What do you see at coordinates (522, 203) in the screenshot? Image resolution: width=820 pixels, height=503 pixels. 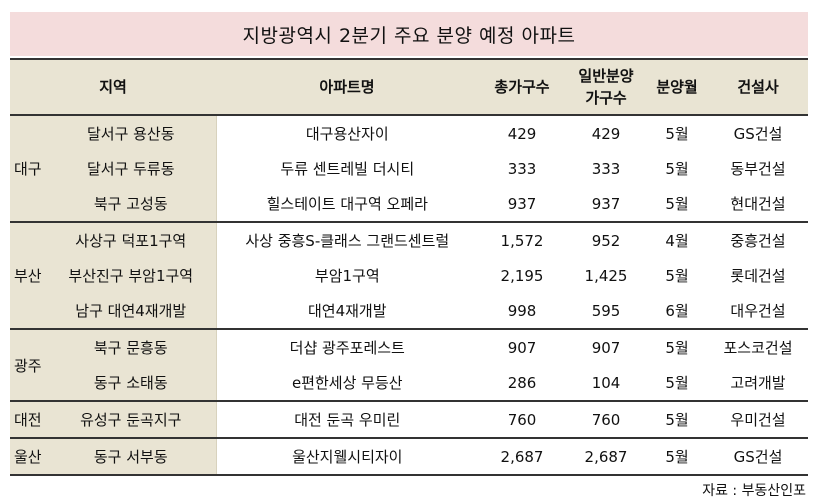 I see `total-units-cell: 937` at bounding box center [522, 203].